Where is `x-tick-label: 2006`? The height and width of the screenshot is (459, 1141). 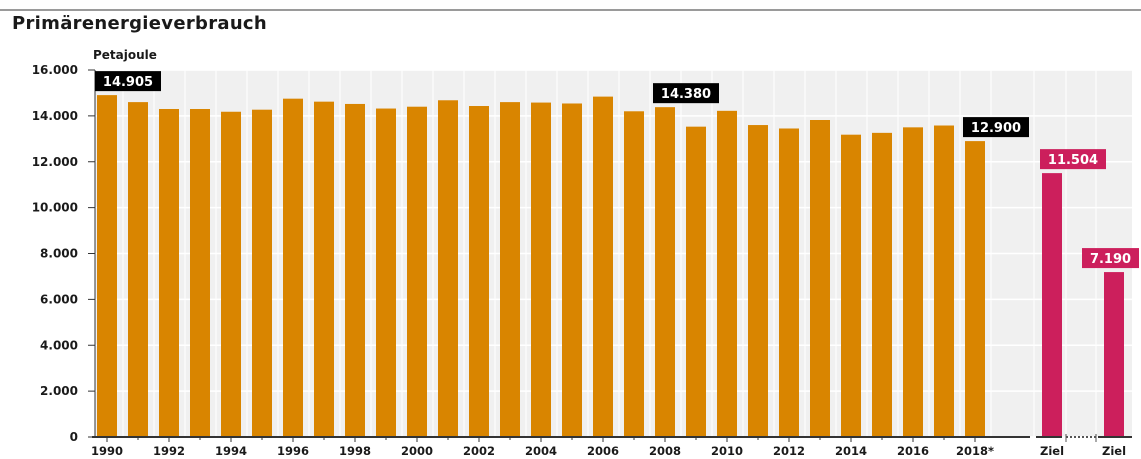
x-tick-label: 2006 is located at coordinates (603, 451).